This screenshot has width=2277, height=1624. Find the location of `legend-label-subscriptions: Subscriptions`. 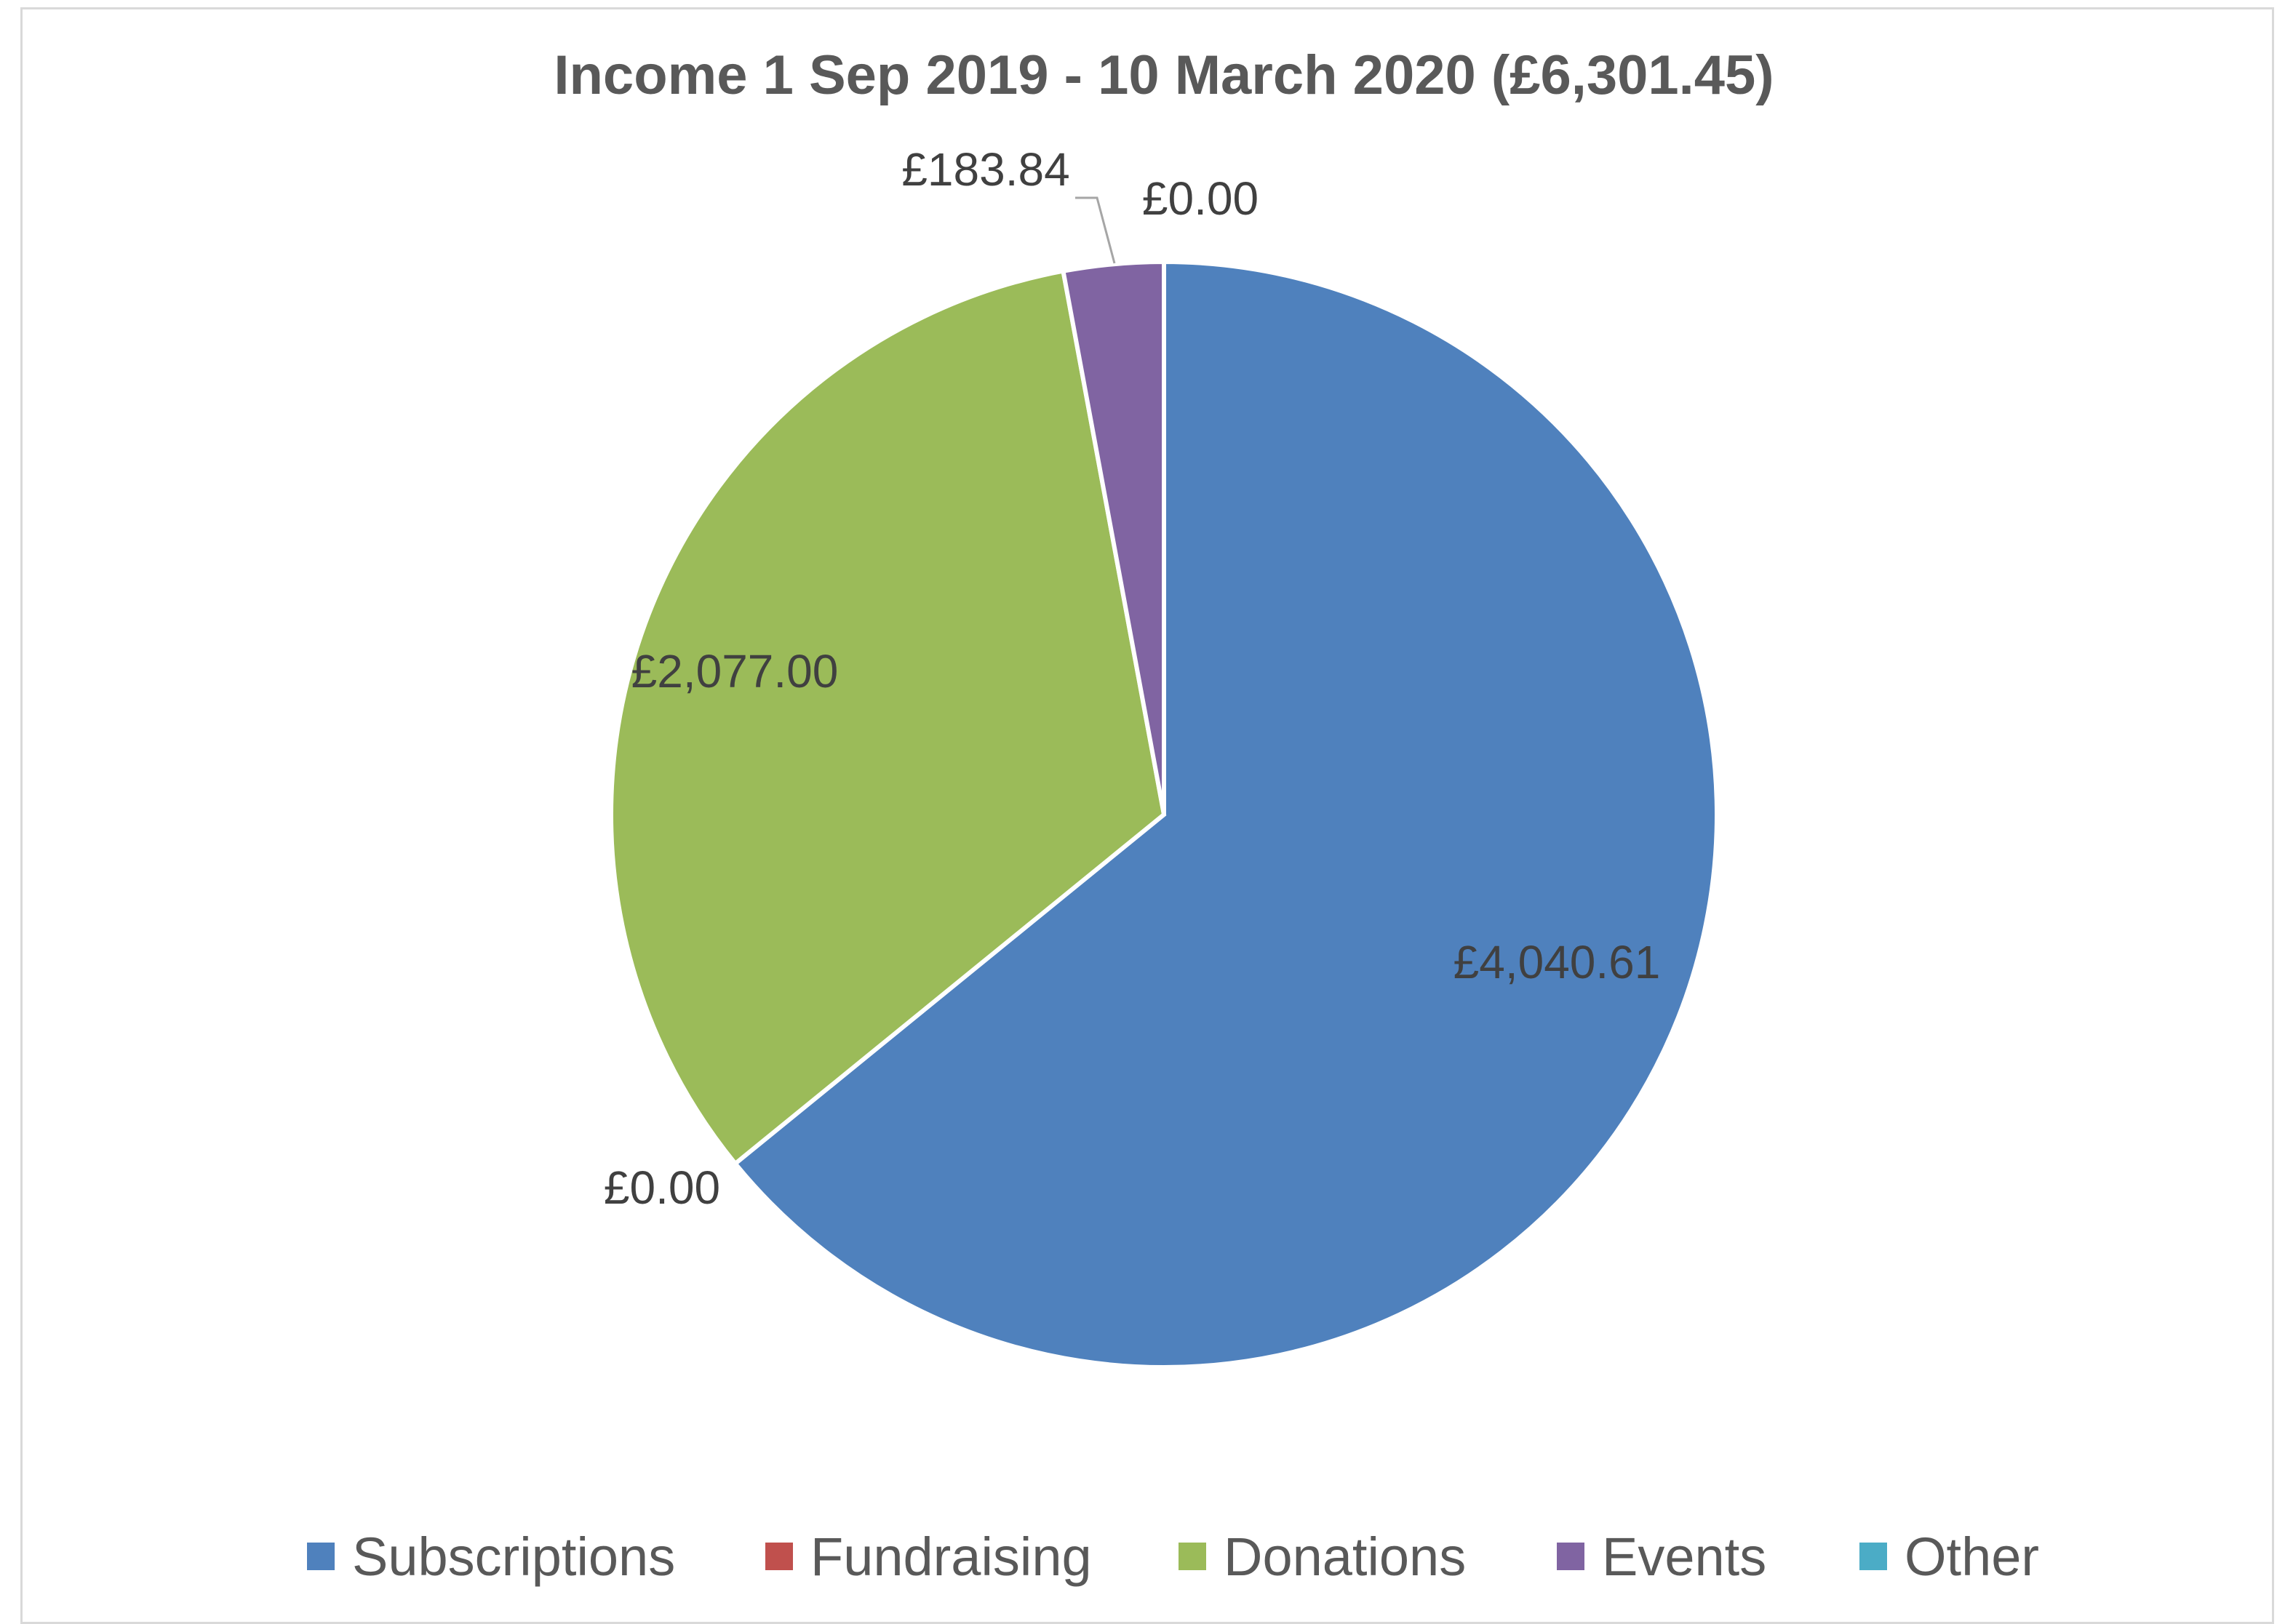

legend-label-subscriptions: Subscriptions is located at coordinates (514, 1556).